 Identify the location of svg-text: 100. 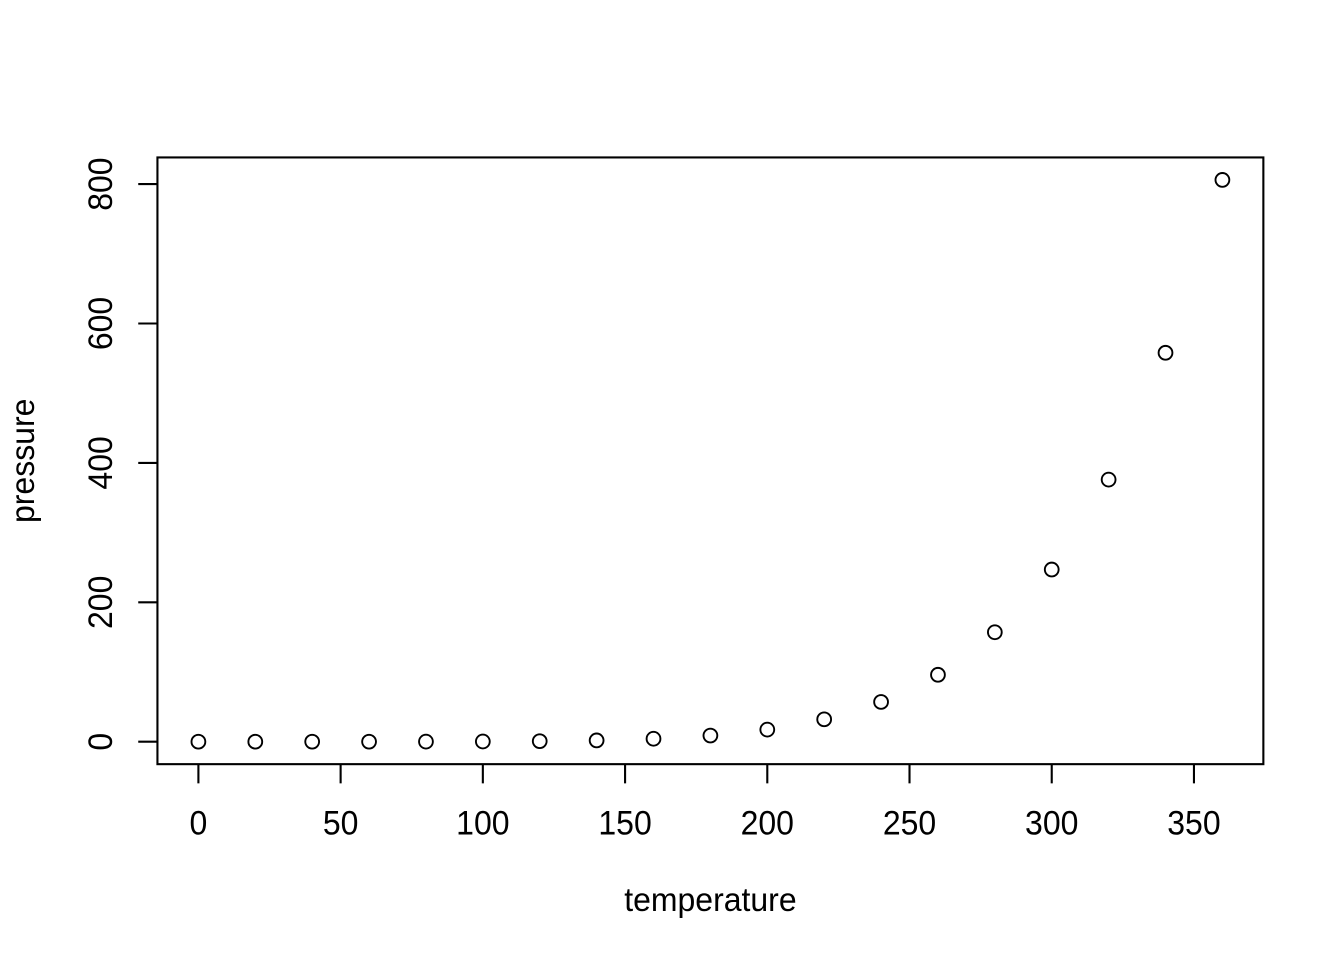
(482, 823).